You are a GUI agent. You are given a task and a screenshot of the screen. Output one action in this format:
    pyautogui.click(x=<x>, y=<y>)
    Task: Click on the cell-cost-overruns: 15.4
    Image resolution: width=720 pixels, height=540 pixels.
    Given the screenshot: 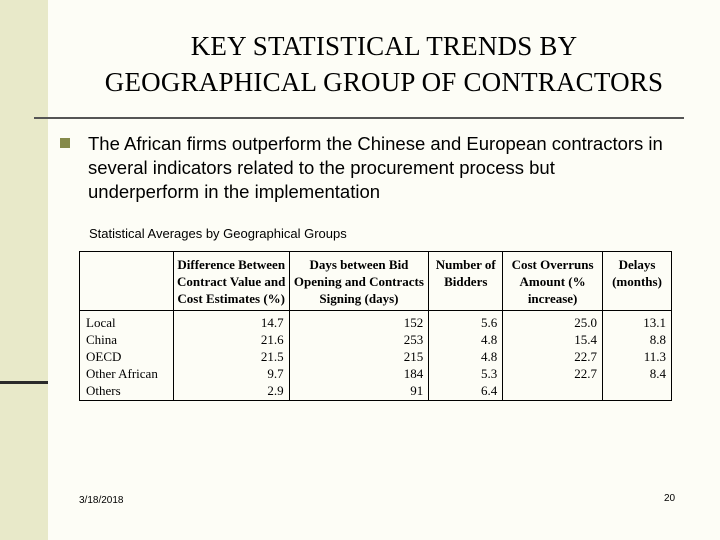 What is the action you would take?
    pyautogui.click(x=553, y=339)
    